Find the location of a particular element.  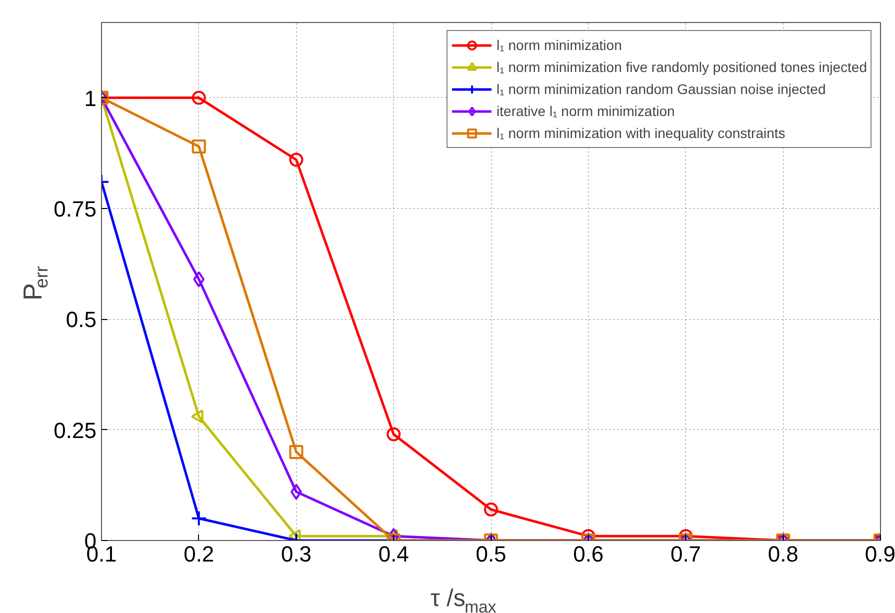

y-tick-label: 1 is located at coordinates (90, 98).